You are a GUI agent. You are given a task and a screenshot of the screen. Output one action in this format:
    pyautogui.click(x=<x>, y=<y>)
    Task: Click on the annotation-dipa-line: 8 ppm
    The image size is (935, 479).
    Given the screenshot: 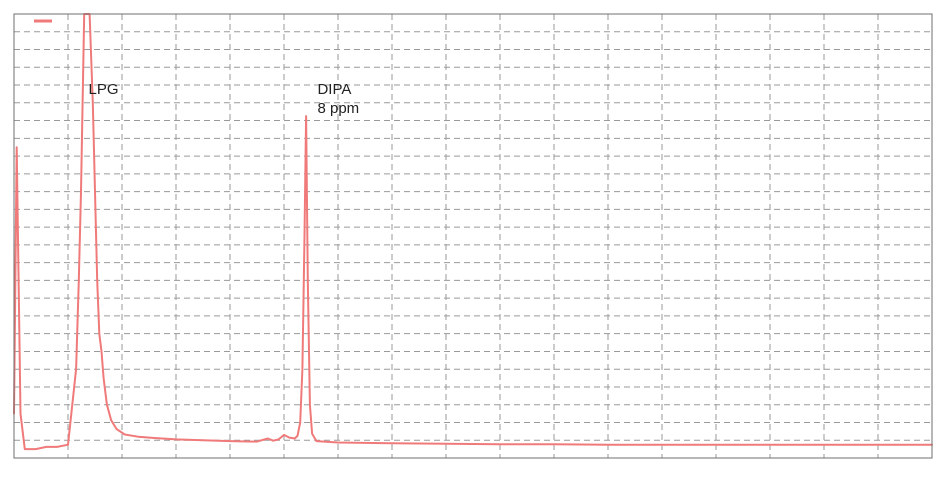 What is the action you would take?
    pyautogui.click(x=338, y=108)
    